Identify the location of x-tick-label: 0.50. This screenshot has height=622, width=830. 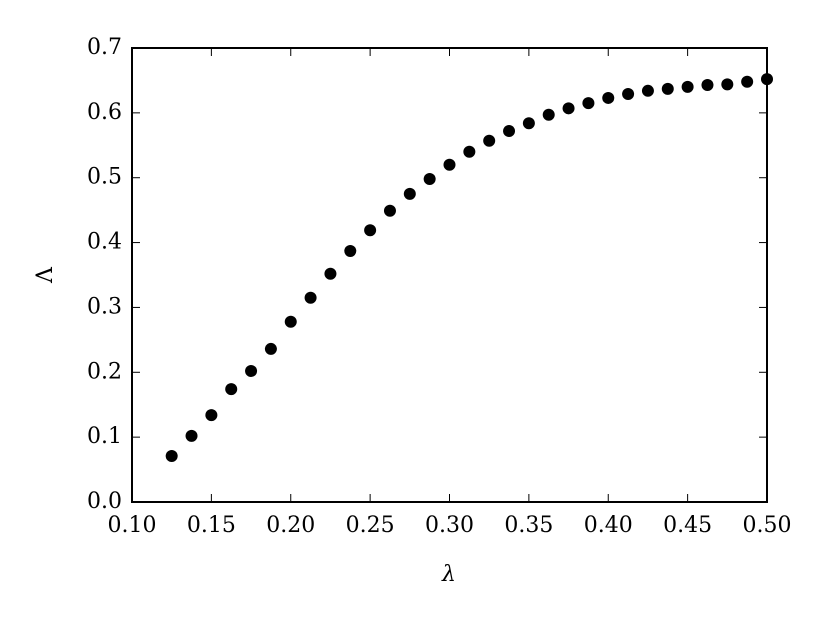
(767, 525).